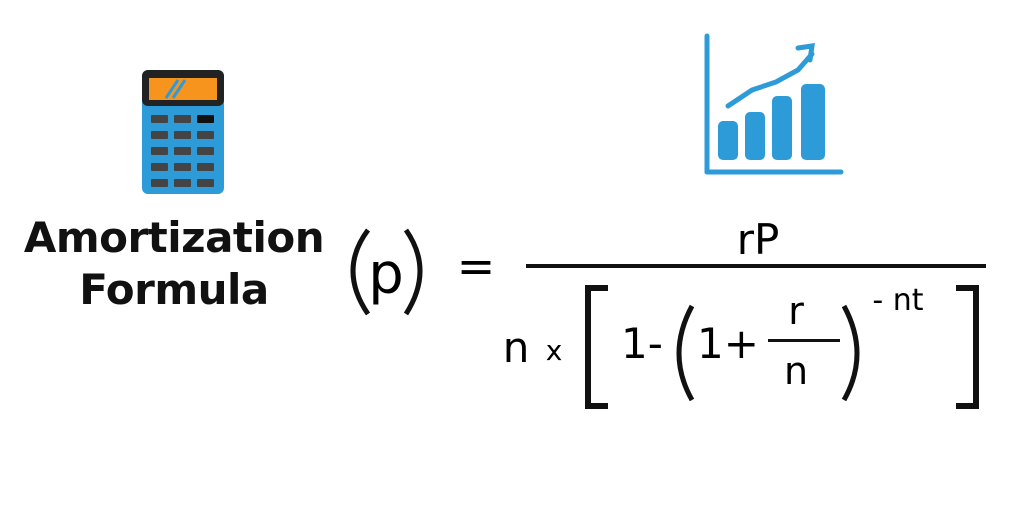 Image resolution: width=1024 pixels, height=526 pixels. Describe the element at coordinates (756, 266) in the screenshot. I see `fraction-bar` at that location.